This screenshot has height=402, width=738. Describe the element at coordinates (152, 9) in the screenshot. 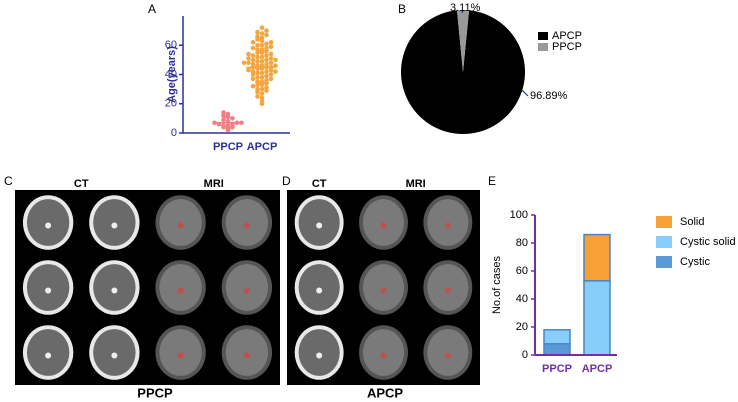

I see `panel-label: A` at that location.